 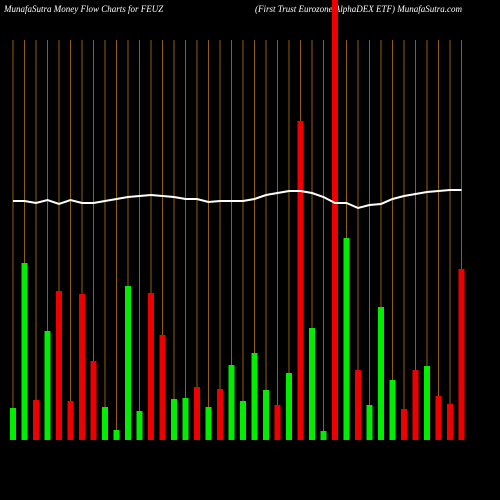 I want to click on price-line, so click(x=237, y=199).